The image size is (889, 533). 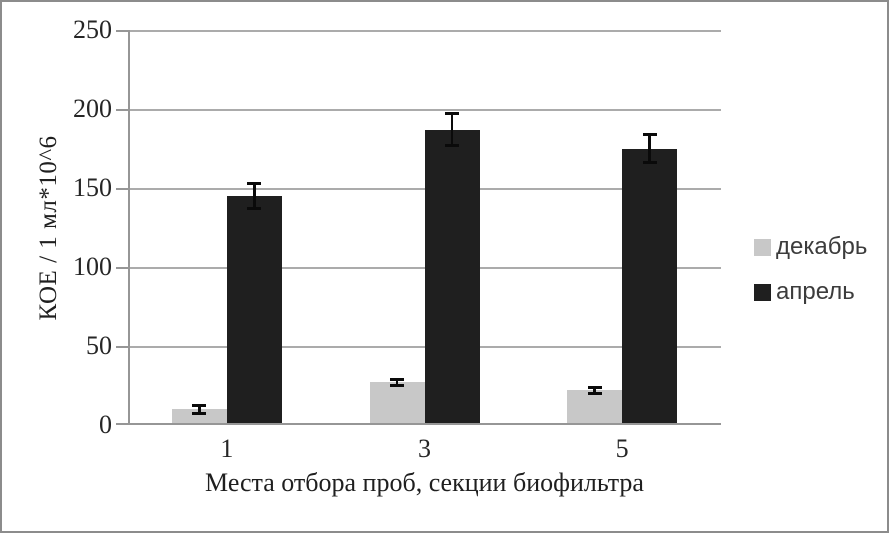 I want to click on x-tick-label: 5, so click(x=622, y=448).